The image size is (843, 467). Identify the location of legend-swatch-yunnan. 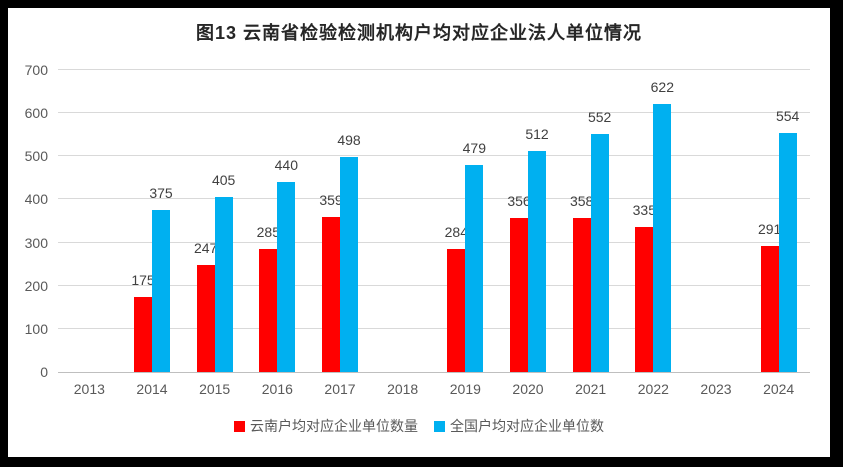
(239, 426).